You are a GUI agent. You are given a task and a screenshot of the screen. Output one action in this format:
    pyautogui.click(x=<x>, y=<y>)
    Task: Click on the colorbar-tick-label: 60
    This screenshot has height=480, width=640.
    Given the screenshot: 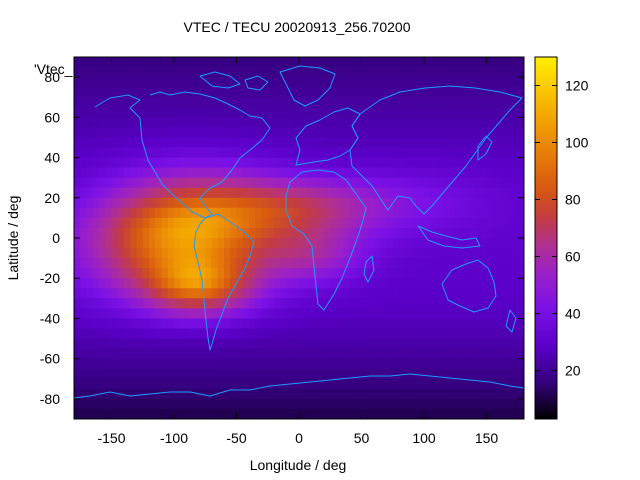 What is the action you would take?
    pyautogui.click(x=573, y=257)
    